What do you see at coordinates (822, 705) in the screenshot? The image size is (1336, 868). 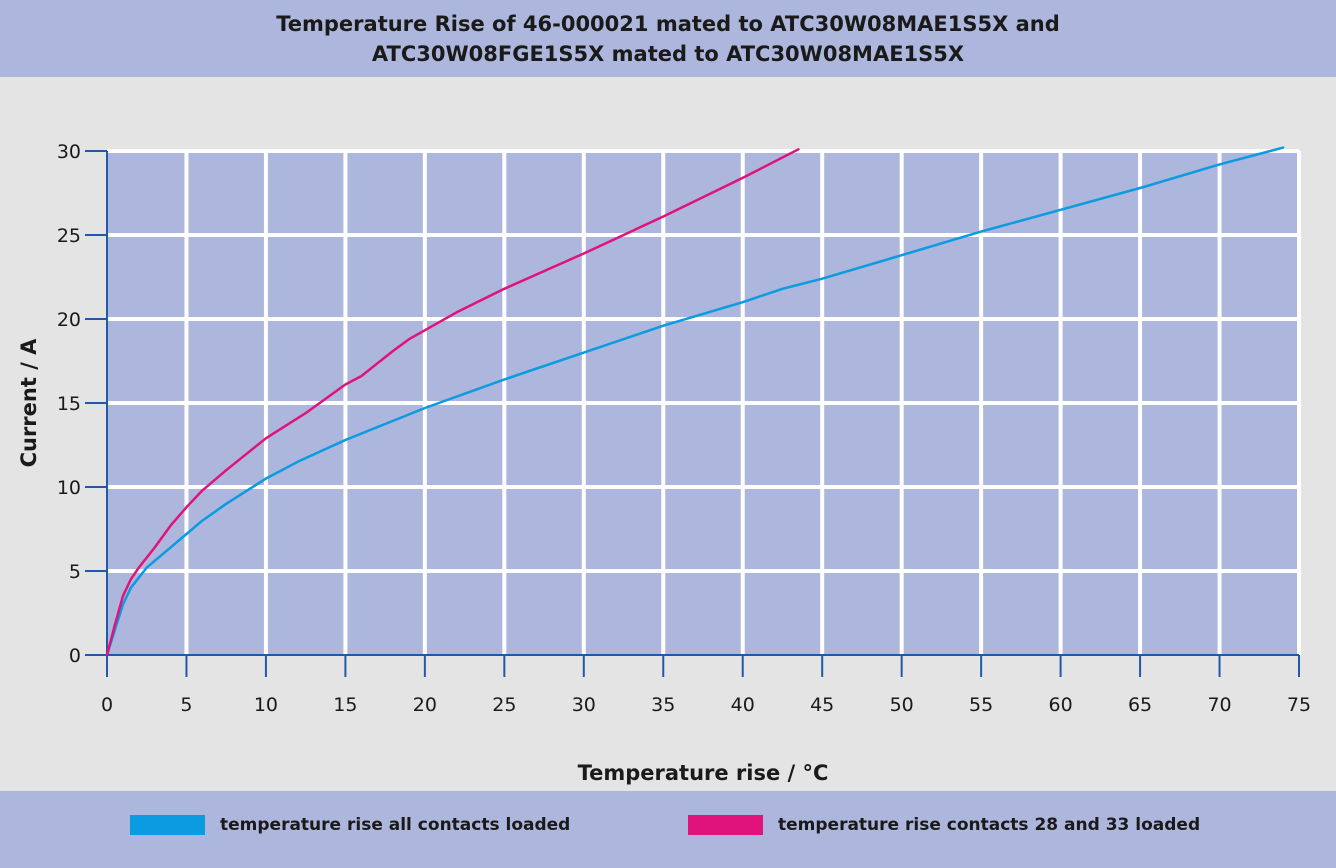 I see `x-tick-label: 45` at bounding box center [822, 705].